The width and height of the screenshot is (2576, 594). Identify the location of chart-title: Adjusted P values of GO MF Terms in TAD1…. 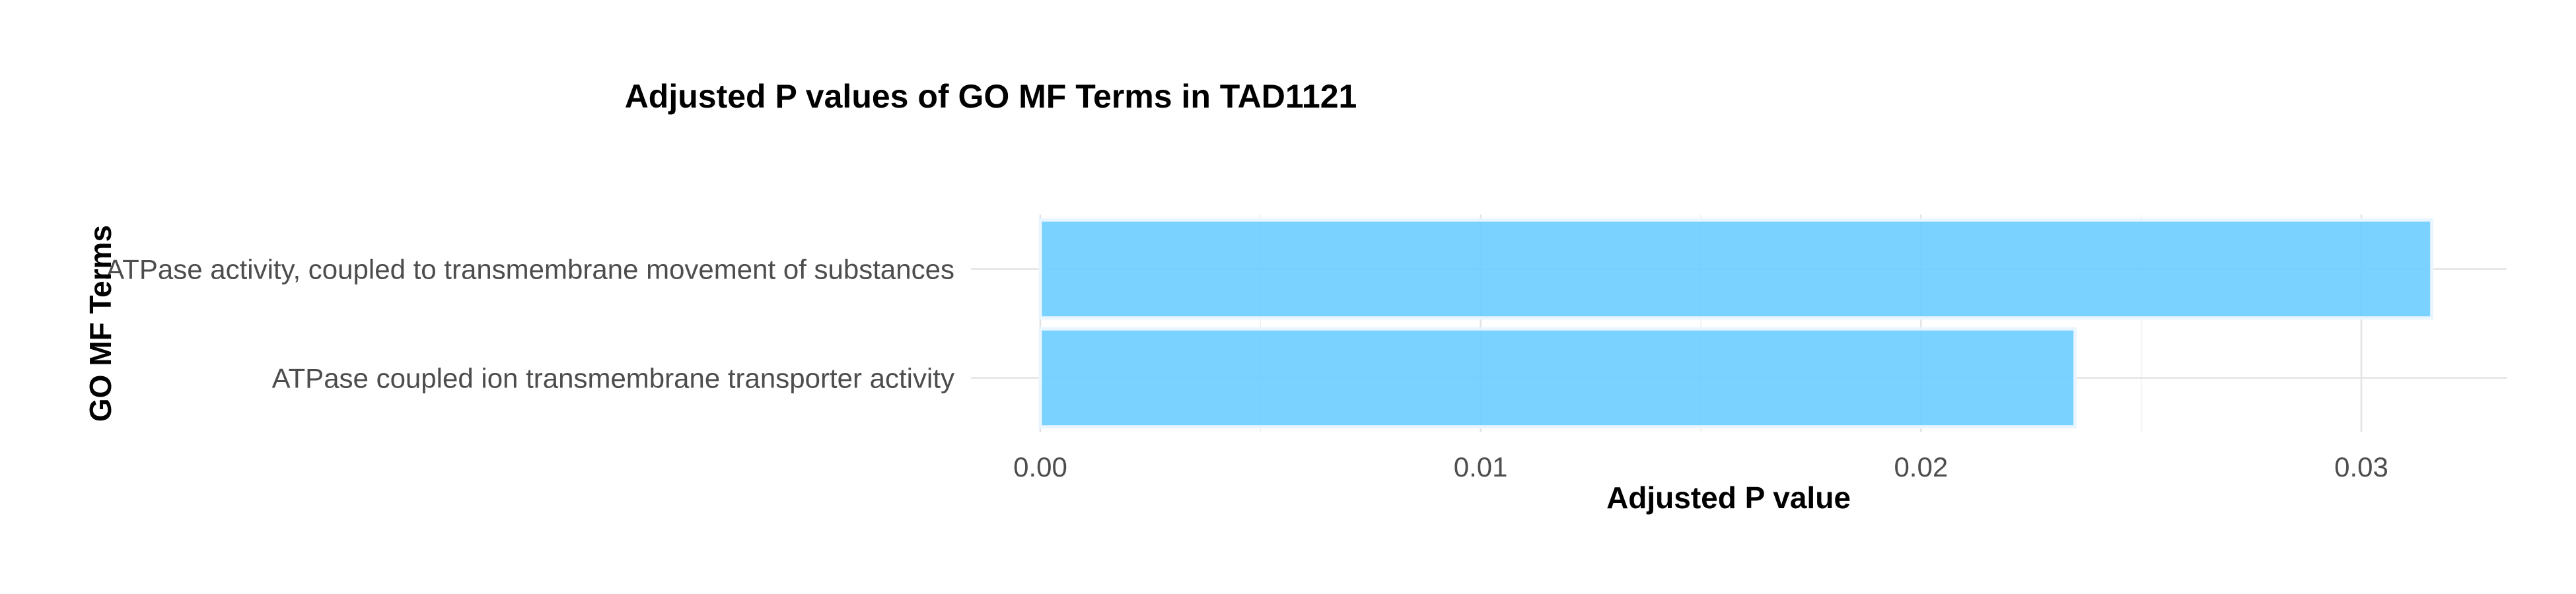
(991, 97).